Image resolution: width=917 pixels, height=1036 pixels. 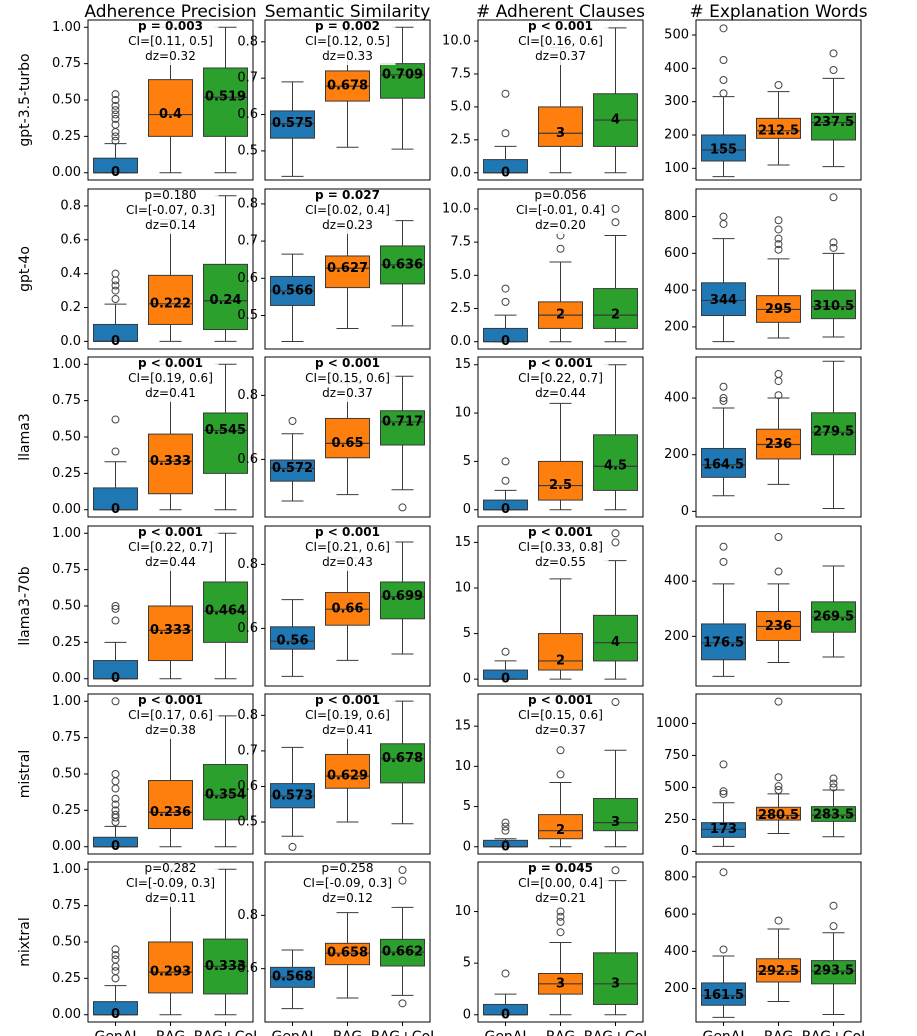 I want to click on box-RAG: 0.293, so click(x=170, y=942).